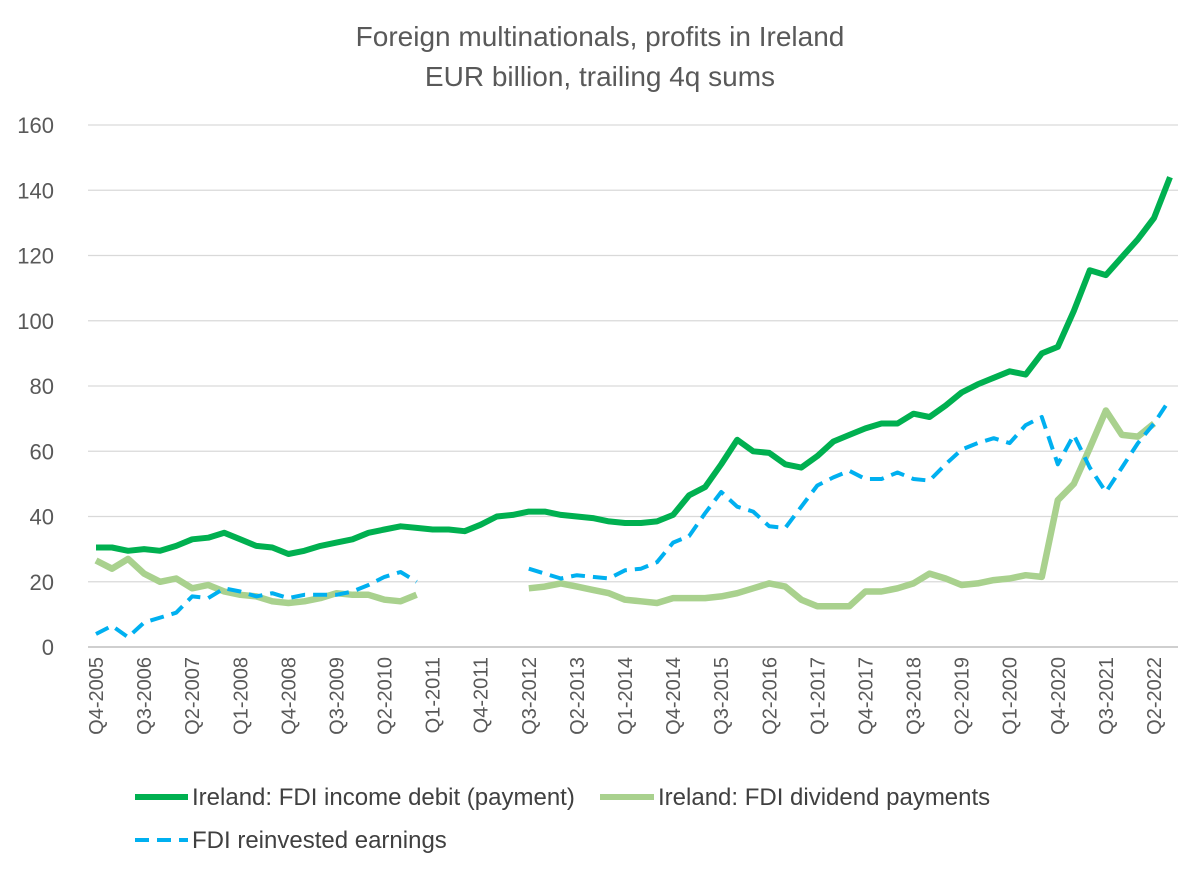  What do you see at coordinates (824, 797) in the screenshot?
I see `legend-label-1: Ireland: FDI dividend payments` at bounding box center [824, 797].